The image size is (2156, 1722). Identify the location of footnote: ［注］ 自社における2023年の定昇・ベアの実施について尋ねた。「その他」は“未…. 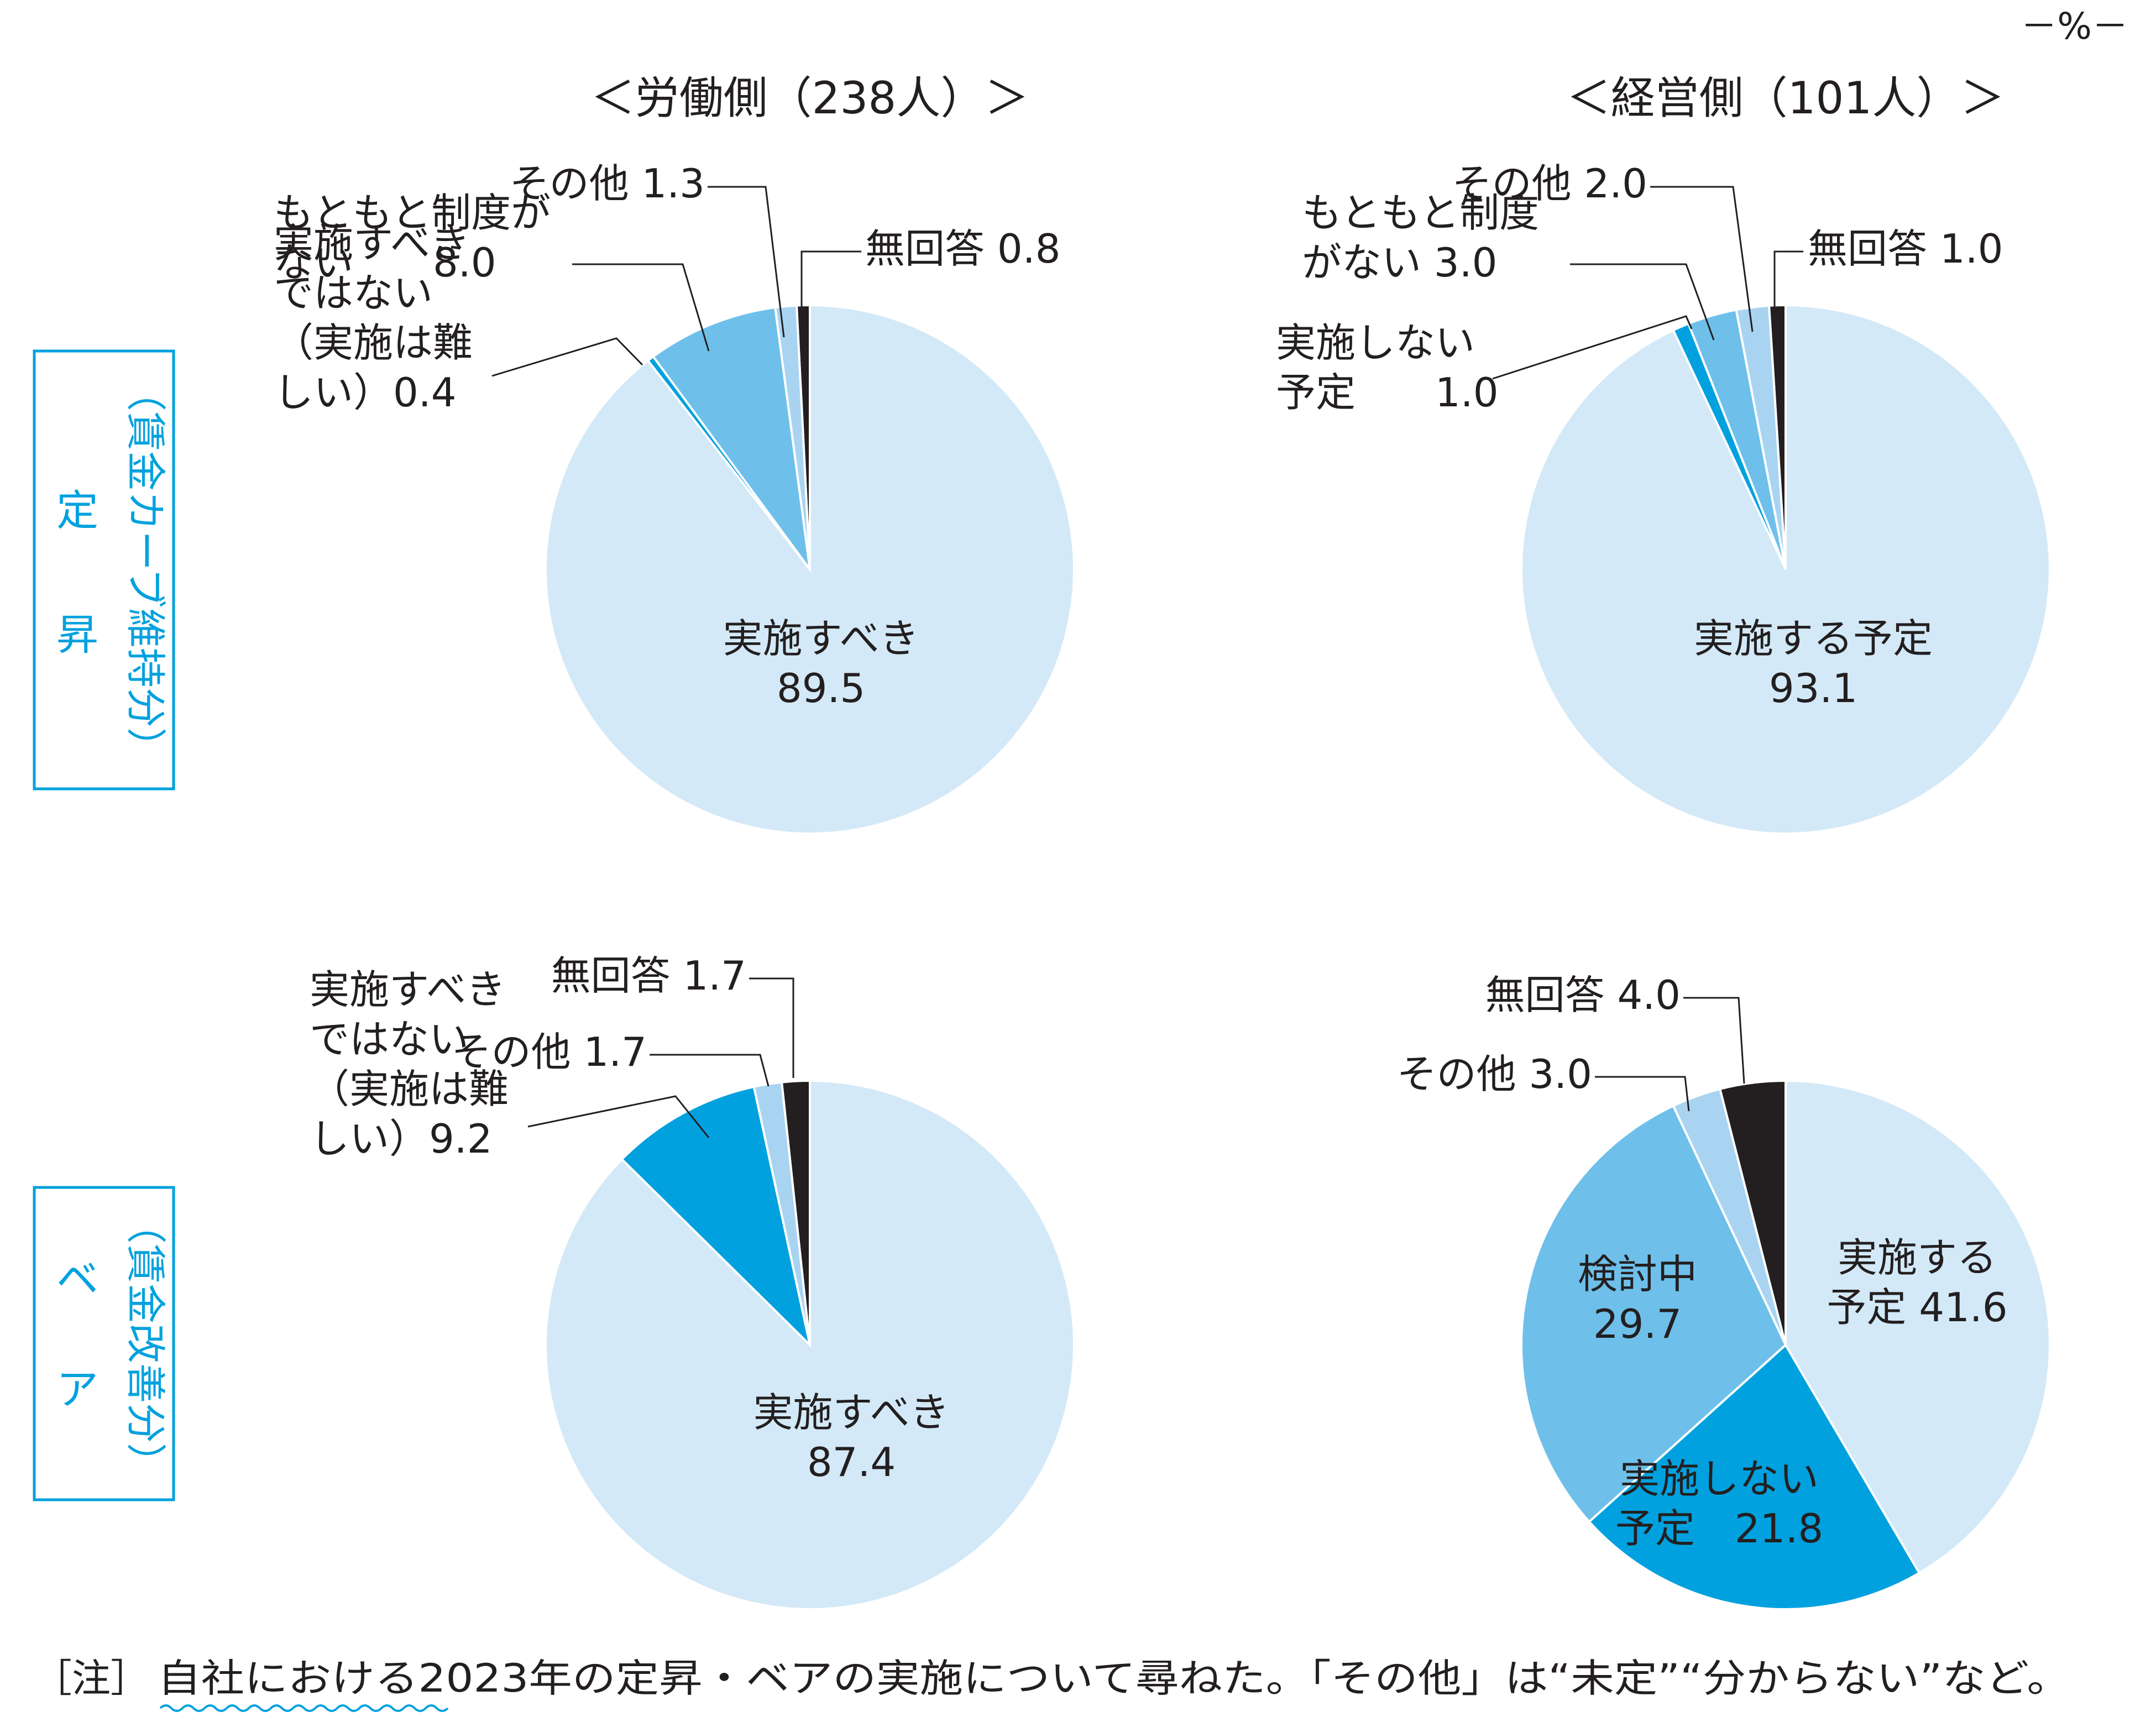
(1051, 1684).